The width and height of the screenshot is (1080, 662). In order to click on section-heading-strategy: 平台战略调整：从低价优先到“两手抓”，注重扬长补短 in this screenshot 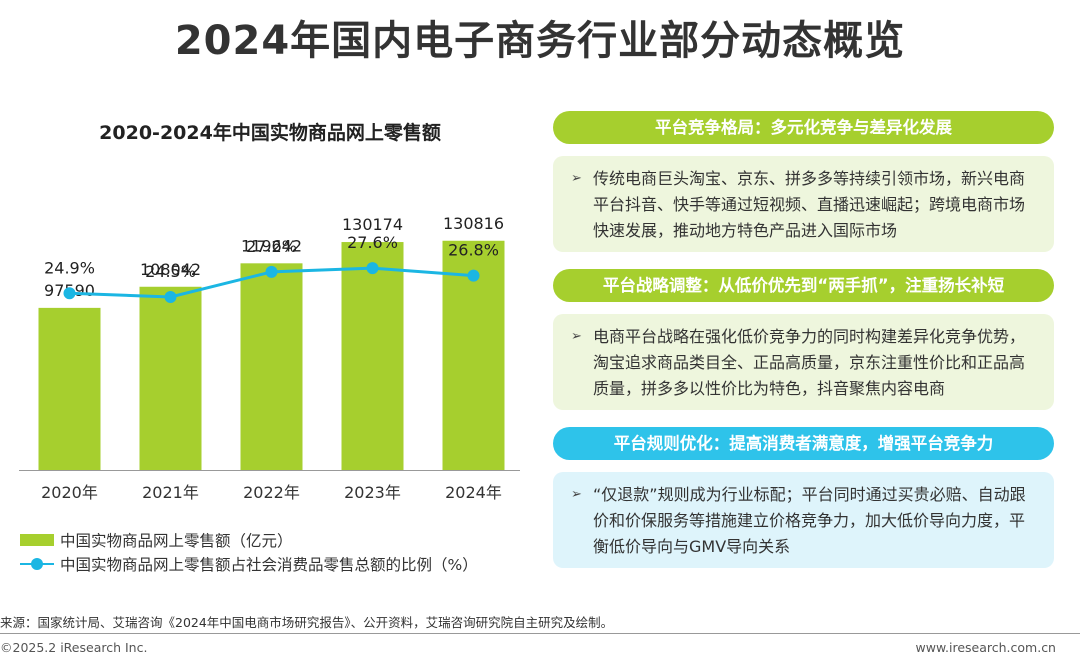, I will do `click(803, 285)`.